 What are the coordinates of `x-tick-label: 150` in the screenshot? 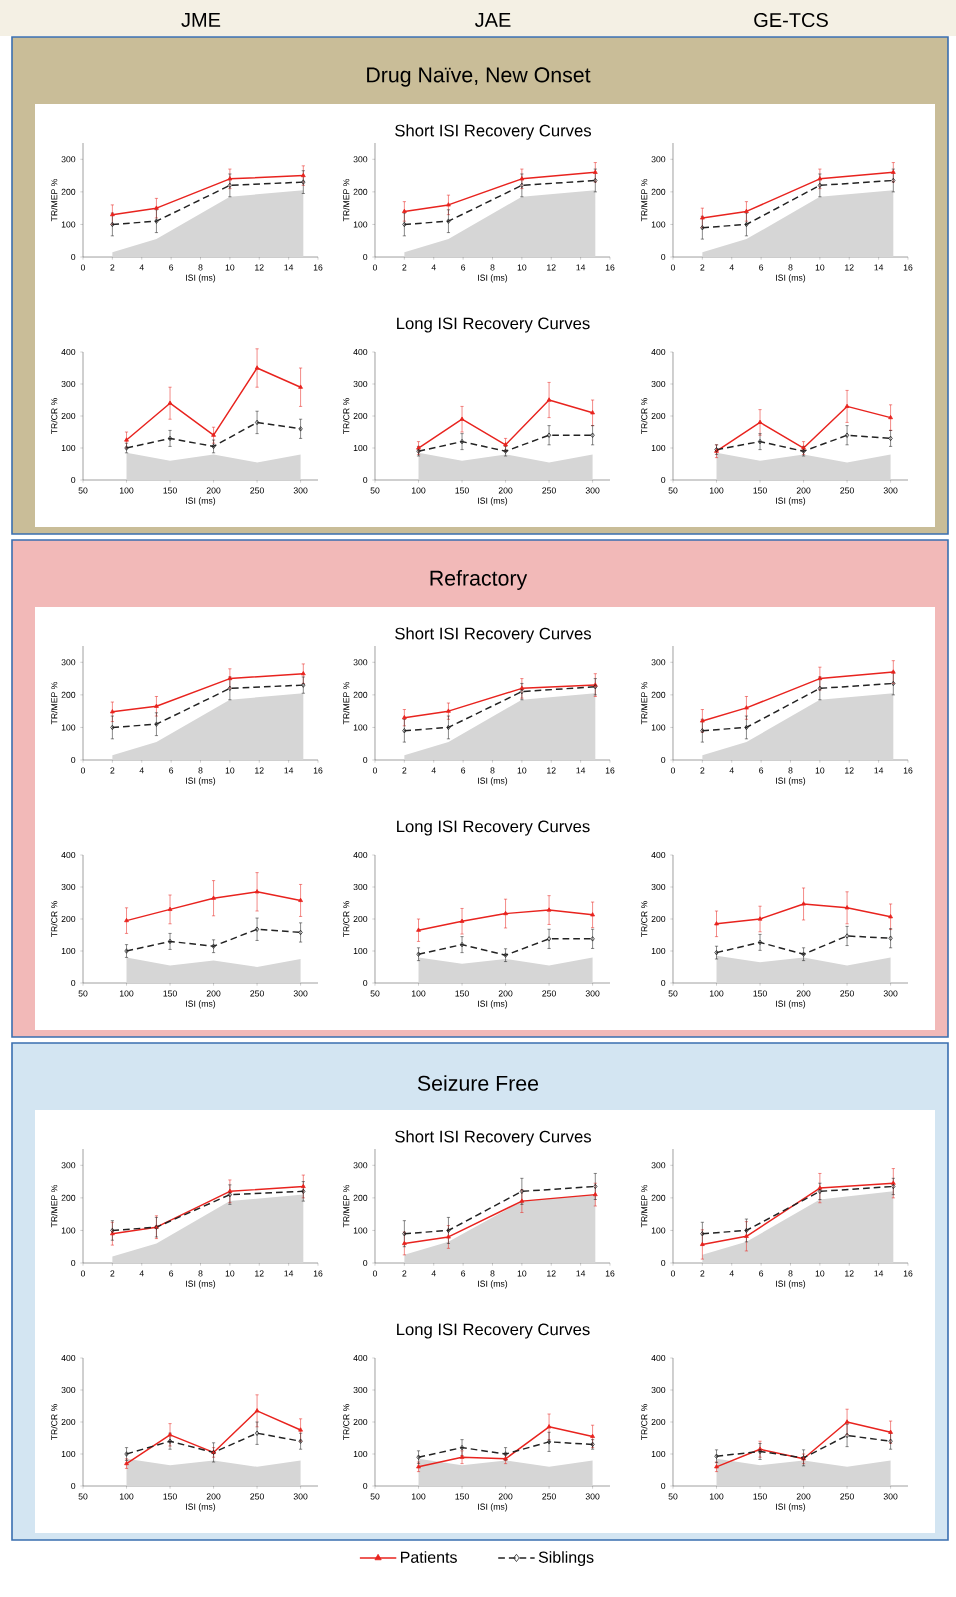 It's located at (170, 1496).